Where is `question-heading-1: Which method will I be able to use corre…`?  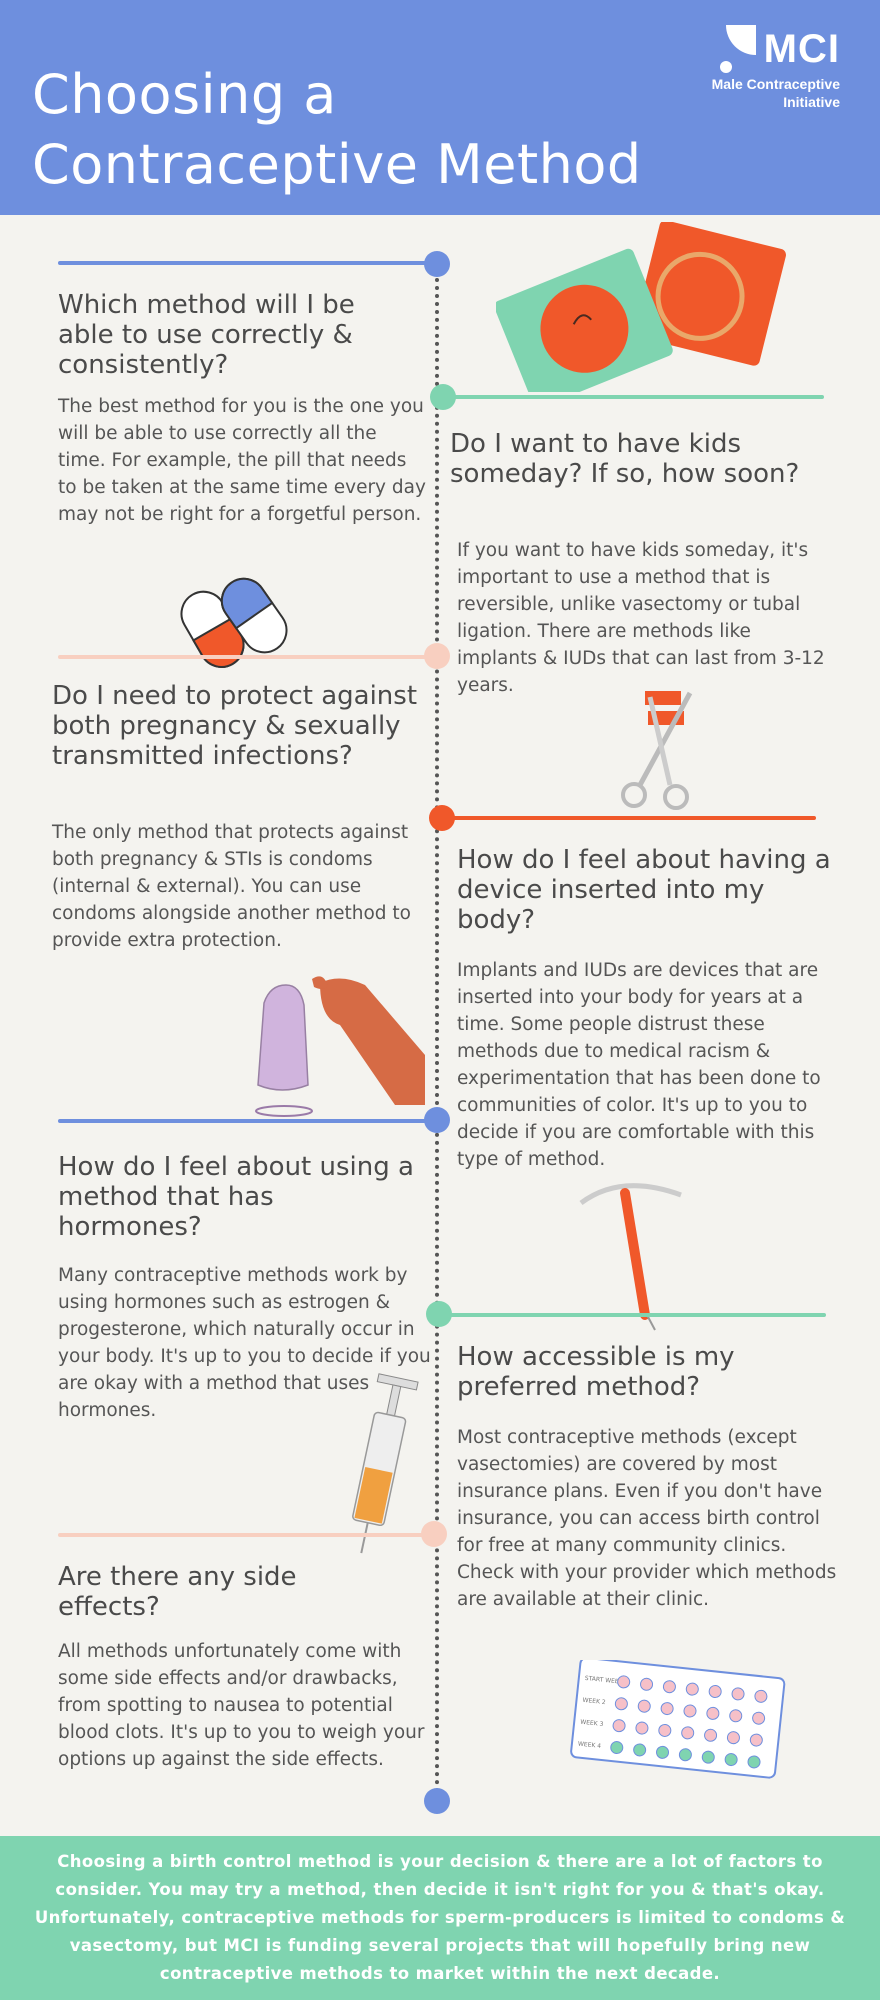
question-heading-1: Which method will I be able to use corre… is located at coordinates (206, 335).